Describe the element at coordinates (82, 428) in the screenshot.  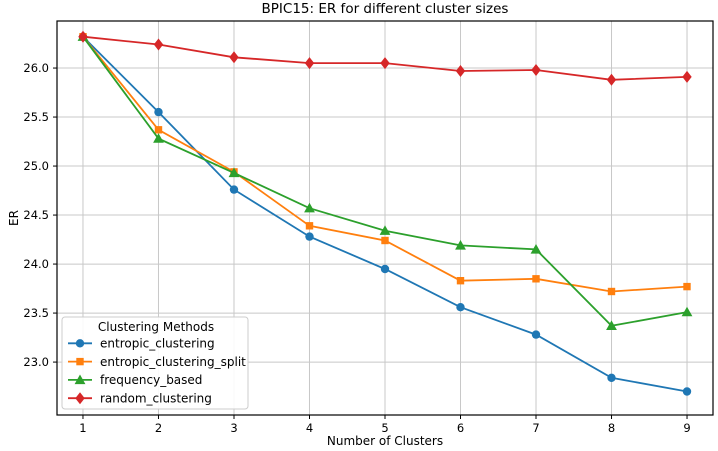
I see `x-tick-label: 1` at that location.